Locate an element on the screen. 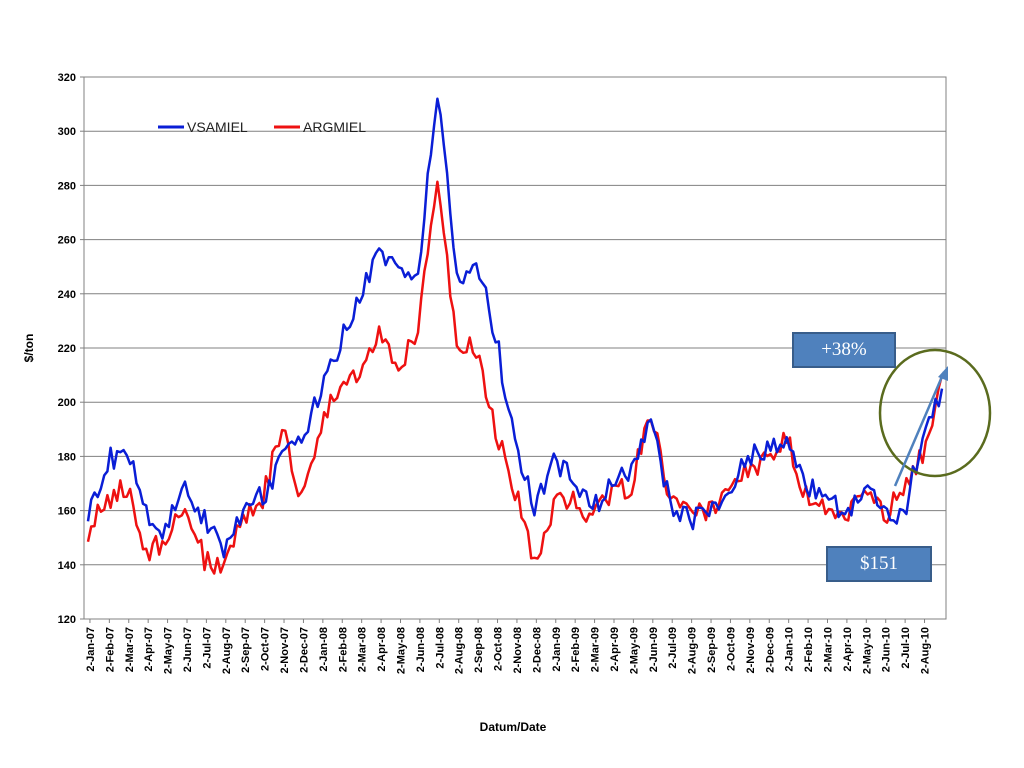 This screenshot has height=768, width=1024. x-tick-label: 2-Nov-08 is located at coordinates (518, 650).